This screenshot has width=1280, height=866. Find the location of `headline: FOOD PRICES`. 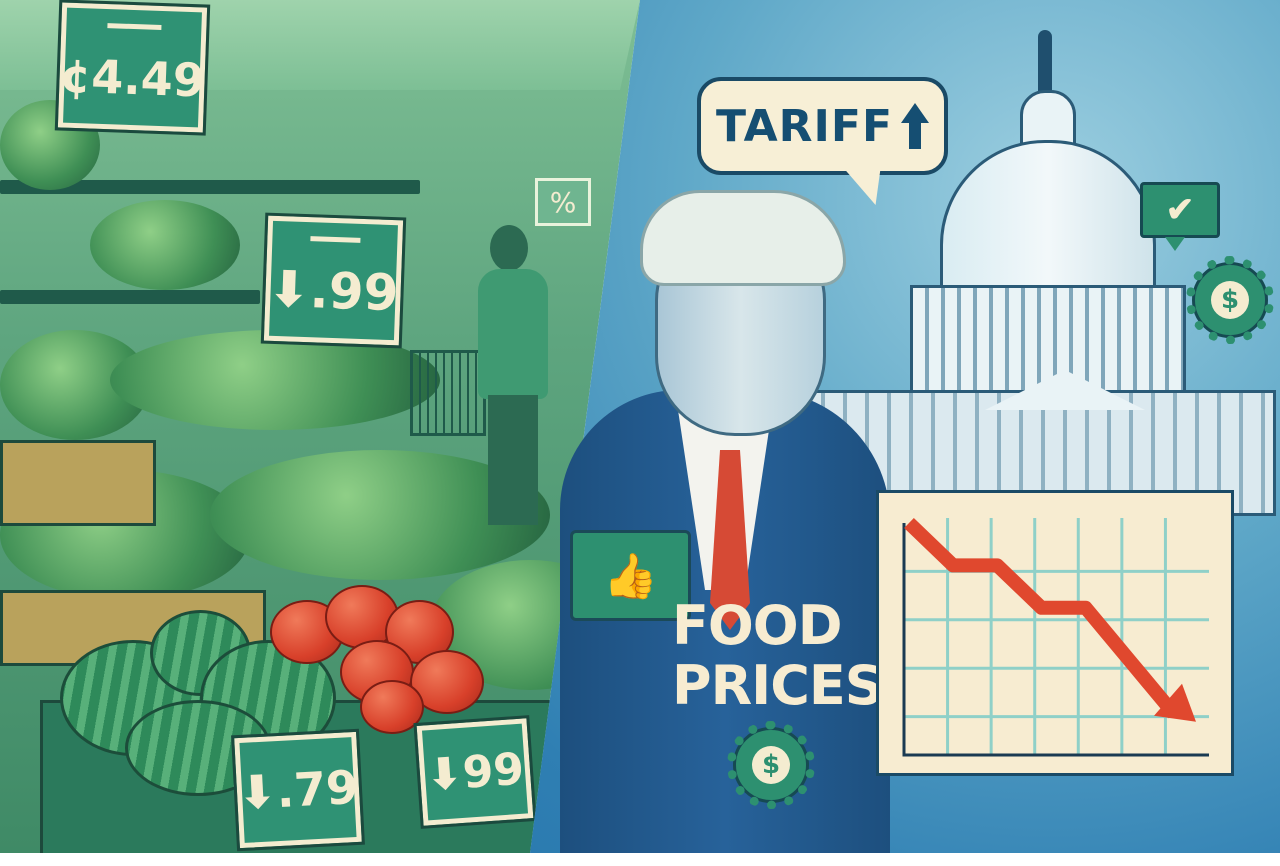

headline: FOOD PRICES is located at coordinates (778, 655).